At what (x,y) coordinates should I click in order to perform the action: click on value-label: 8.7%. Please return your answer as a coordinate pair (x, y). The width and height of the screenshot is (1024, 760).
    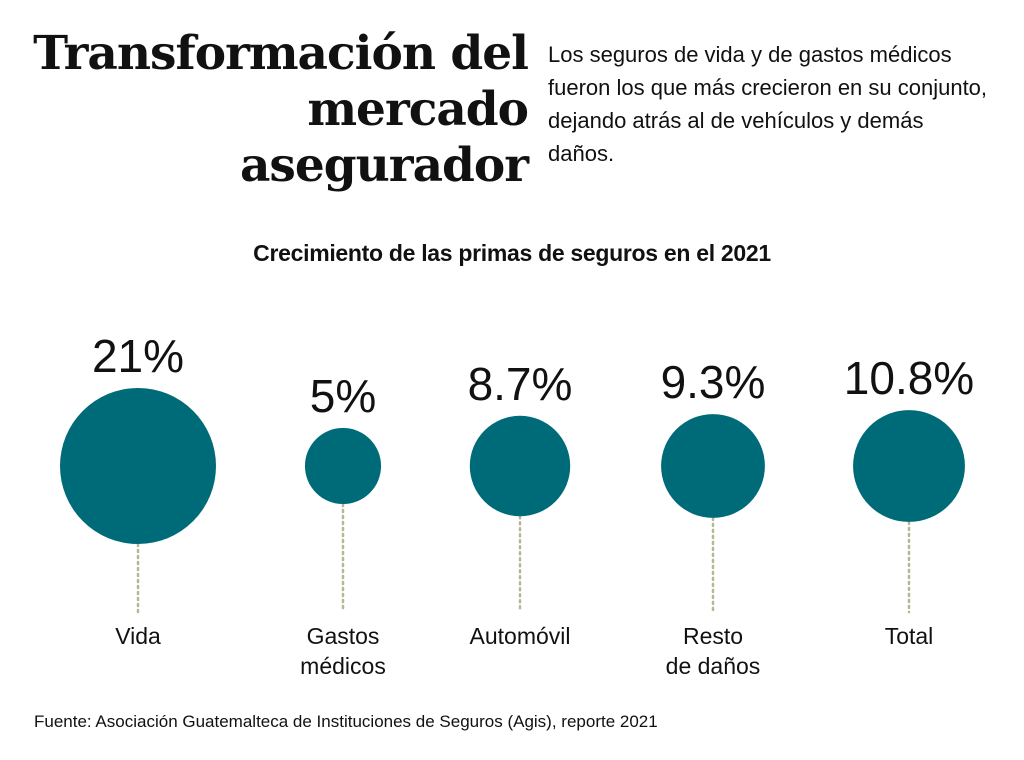
    Looking at the image, I should click on (520, 384).